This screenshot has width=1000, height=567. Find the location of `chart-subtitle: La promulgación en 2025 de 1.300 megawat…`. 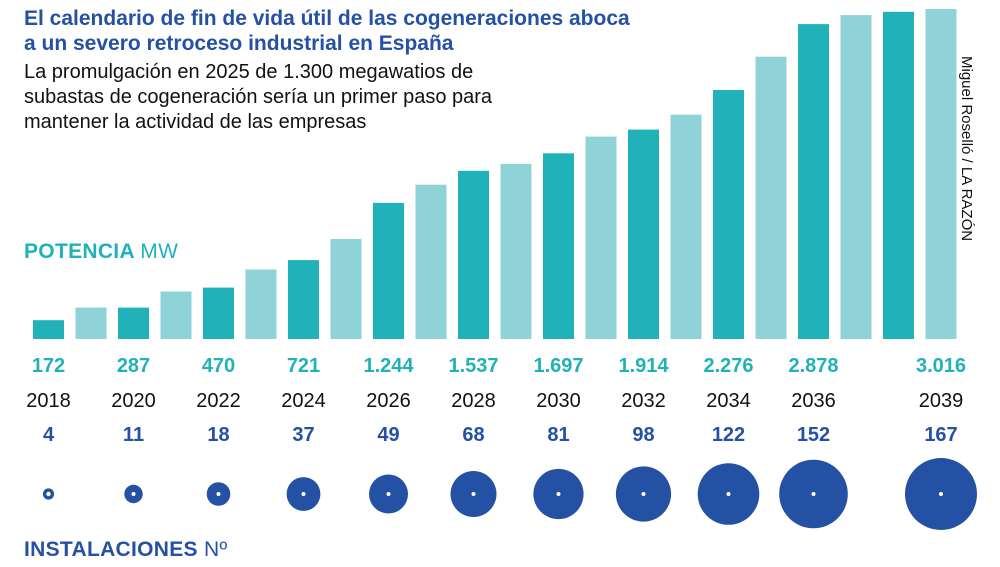

chart-subtitle: La promulgación en 2025 de 1.300 megawat… is located at coordinates (258, 97).